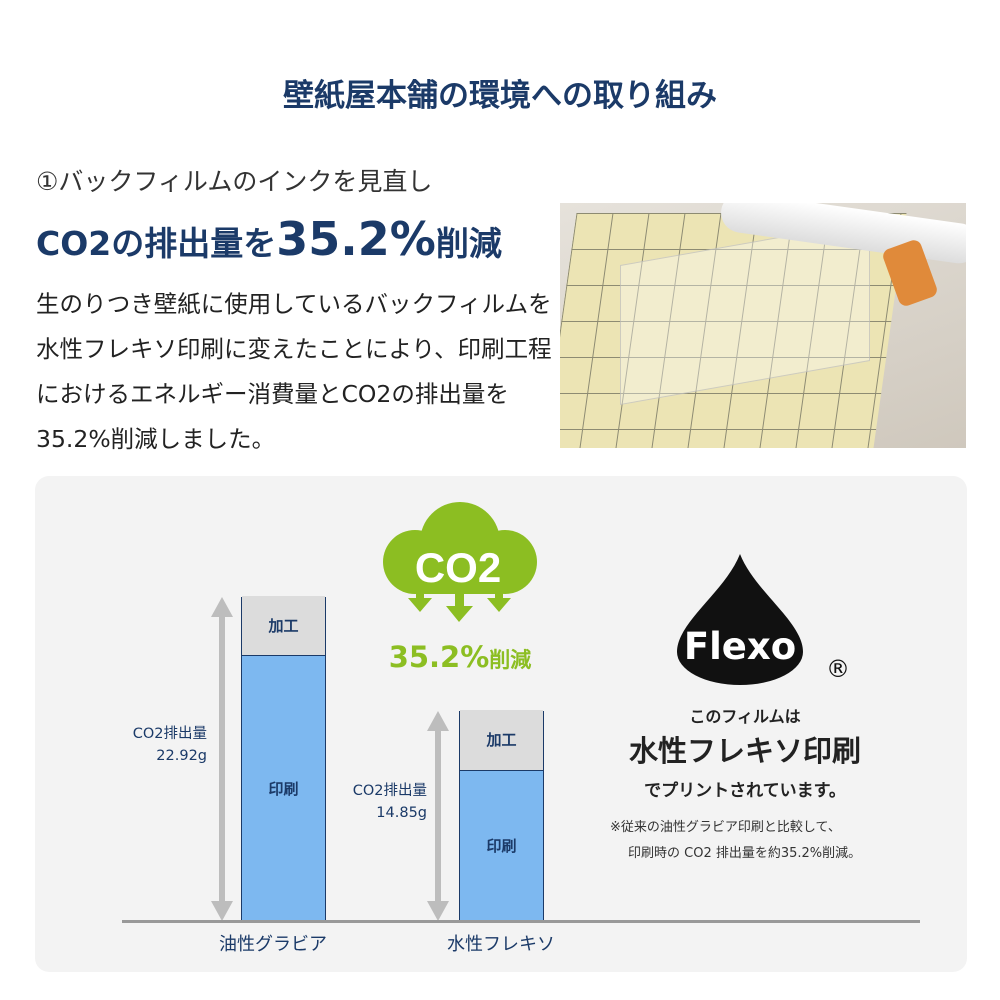 The image size is (1000, 1000). I want to click on total-label-line: 22.92g, so click(181, 756).